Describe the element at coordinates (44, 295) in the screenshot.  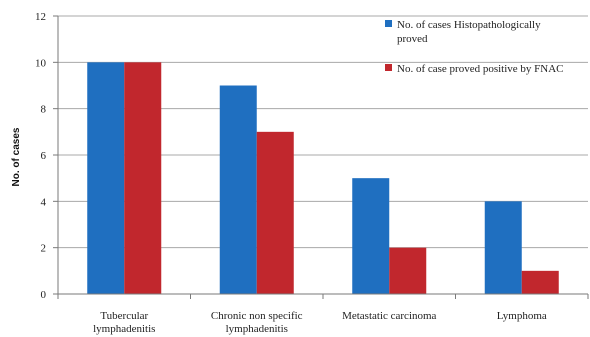
I see `y-tick-label: 0` at that location.